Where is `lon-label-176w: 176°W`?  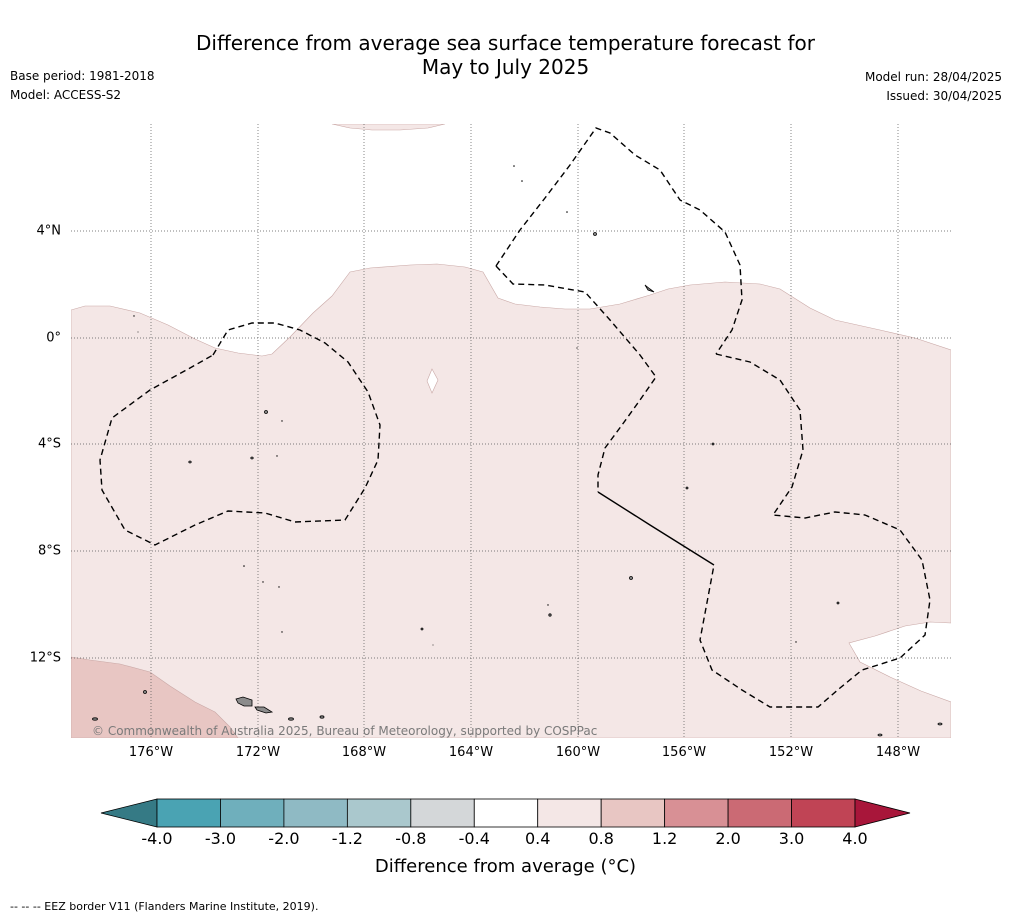
lon-label-176w: 176°W is located at coordinates (151, 752).